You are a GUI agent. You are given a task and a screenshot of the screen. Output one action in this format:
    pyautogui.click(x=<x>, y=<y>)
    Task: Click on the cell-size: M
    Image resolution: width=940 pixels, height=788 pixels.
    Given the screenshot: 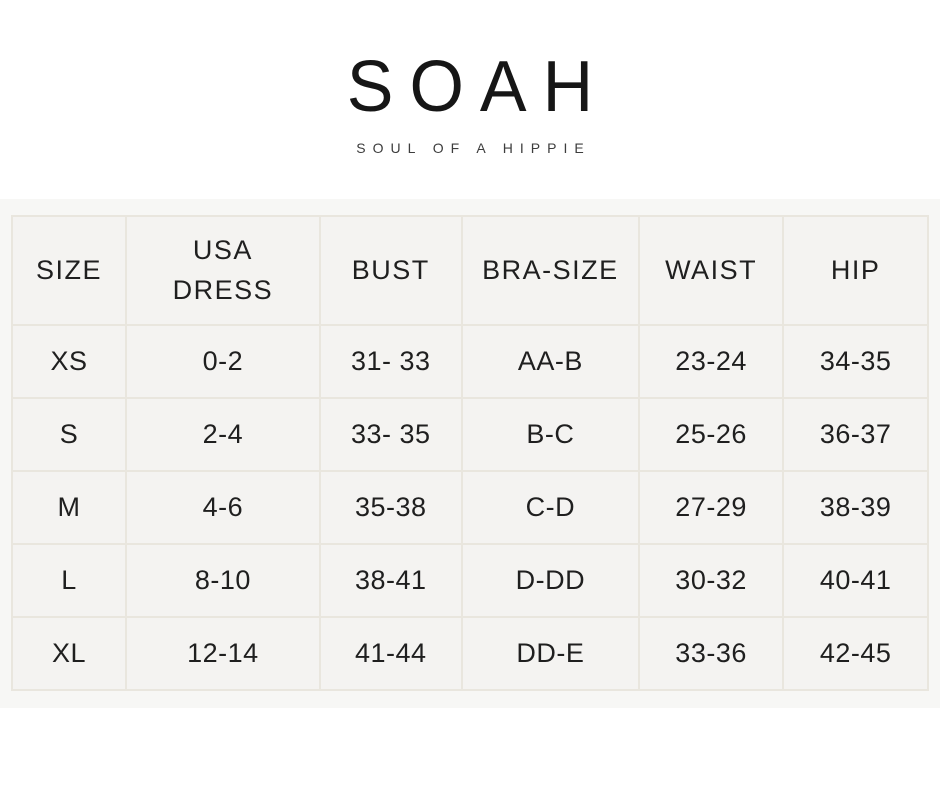 What is the action you would take?
    pyautogui.click(x=69, y=507)
    